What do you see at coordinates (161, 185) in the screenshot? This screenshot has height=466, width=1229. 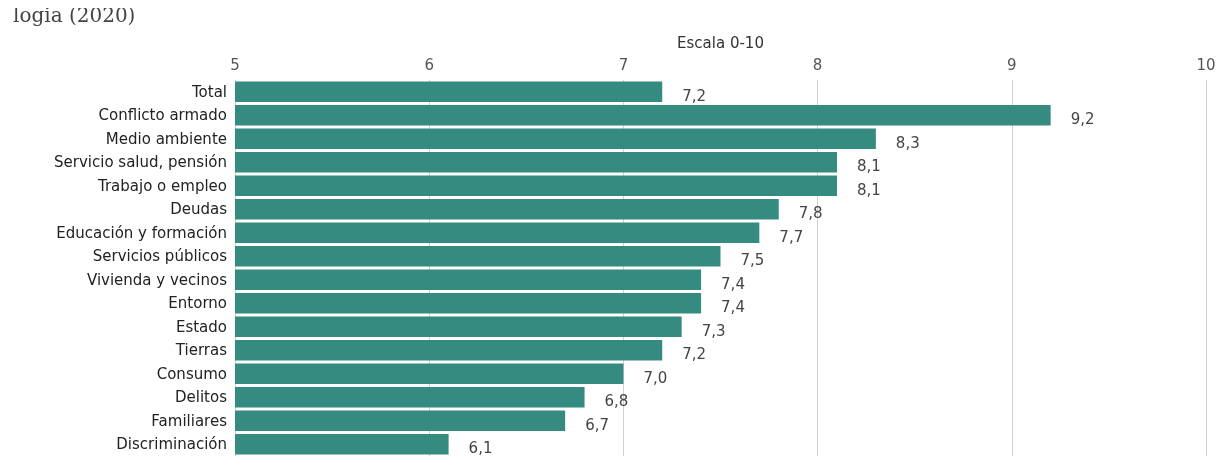 I see `y-tick-label: Trabajo o empleo` at bounding box center [161, 185].